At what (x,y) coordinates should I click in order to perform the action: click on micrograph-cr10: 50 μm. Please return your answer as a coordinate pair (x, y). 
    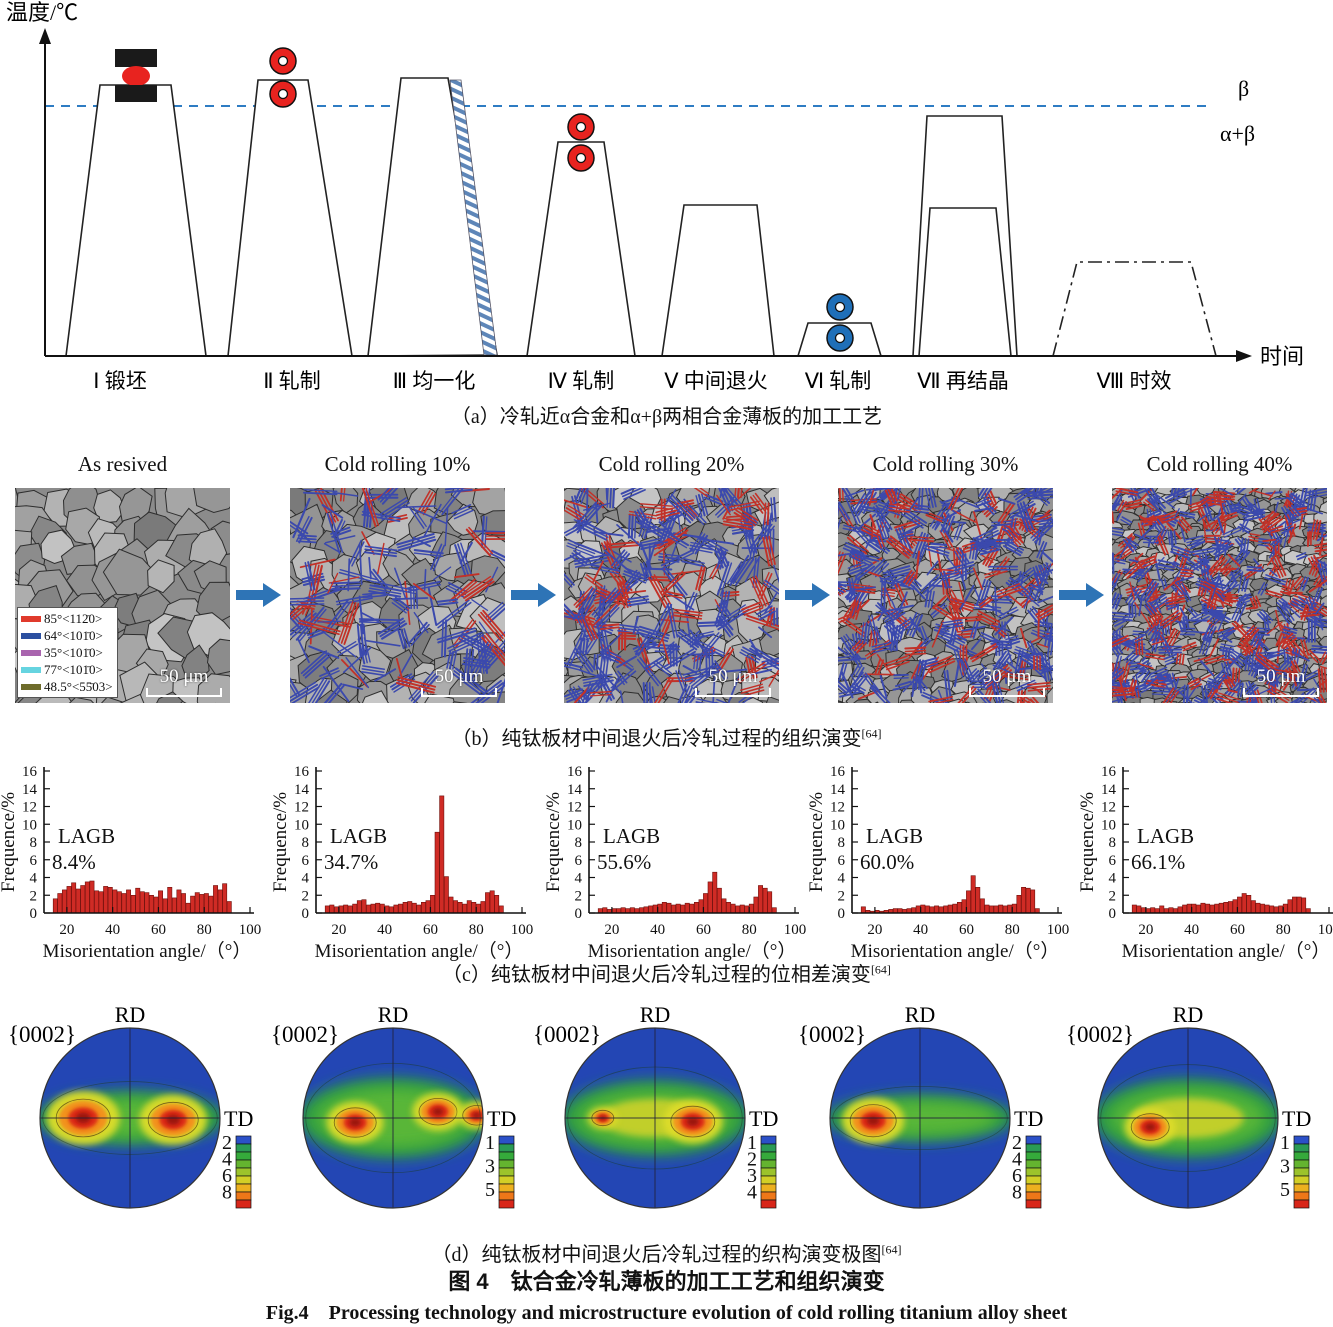
    Looking at the image, I should click on (397, 595).